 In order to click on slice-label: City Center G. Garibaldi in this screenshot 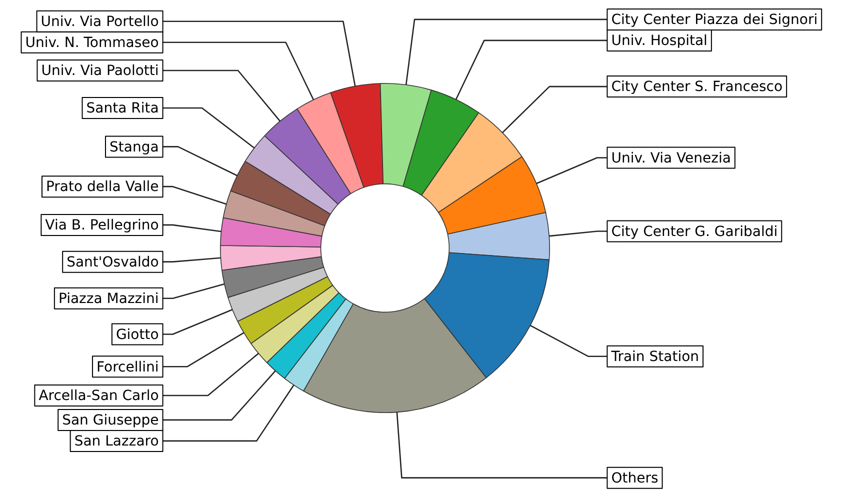, I will do `click(694, 232)`.